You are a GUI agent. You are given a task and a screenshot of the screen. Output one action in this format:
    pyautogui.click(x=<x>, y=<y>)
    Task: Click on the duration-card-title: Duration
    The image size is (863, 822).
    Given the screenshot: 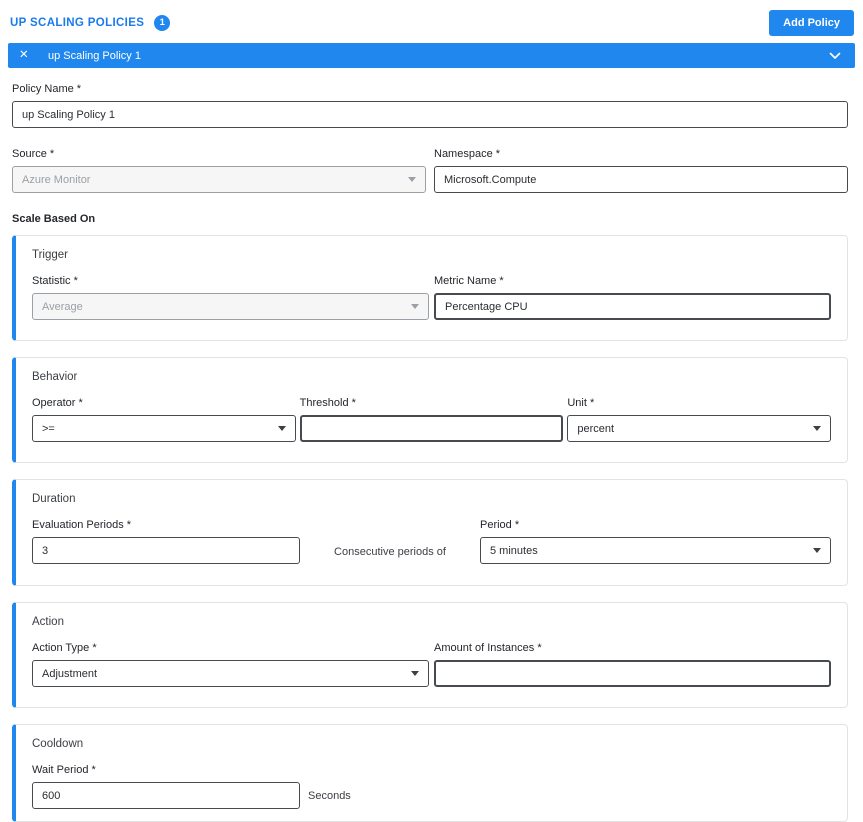 What is the action you would take?
    pyautogui.click(x=54, y=499)
    